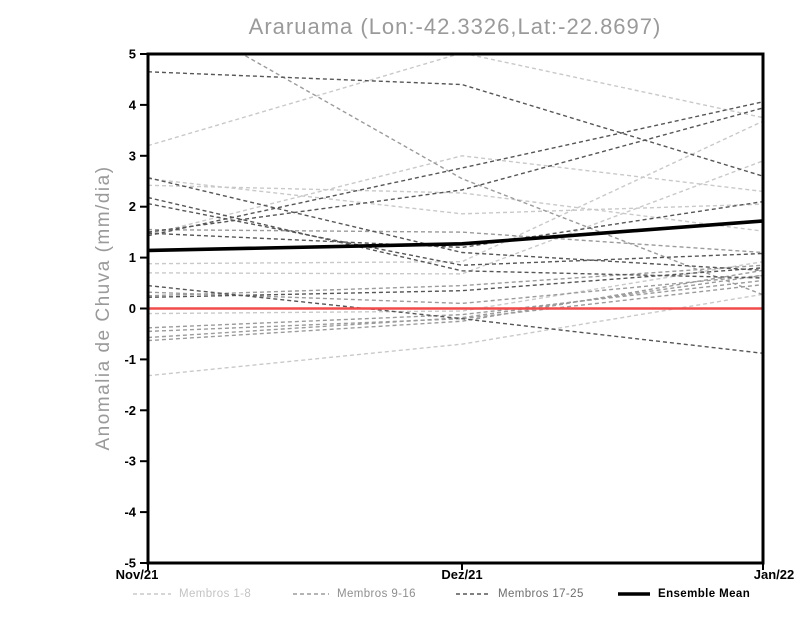  What do you see at coordinates (704, 594) in the screenshot?
I see `legend-label: Ensemble Mean` at bounding box center [704, 594].